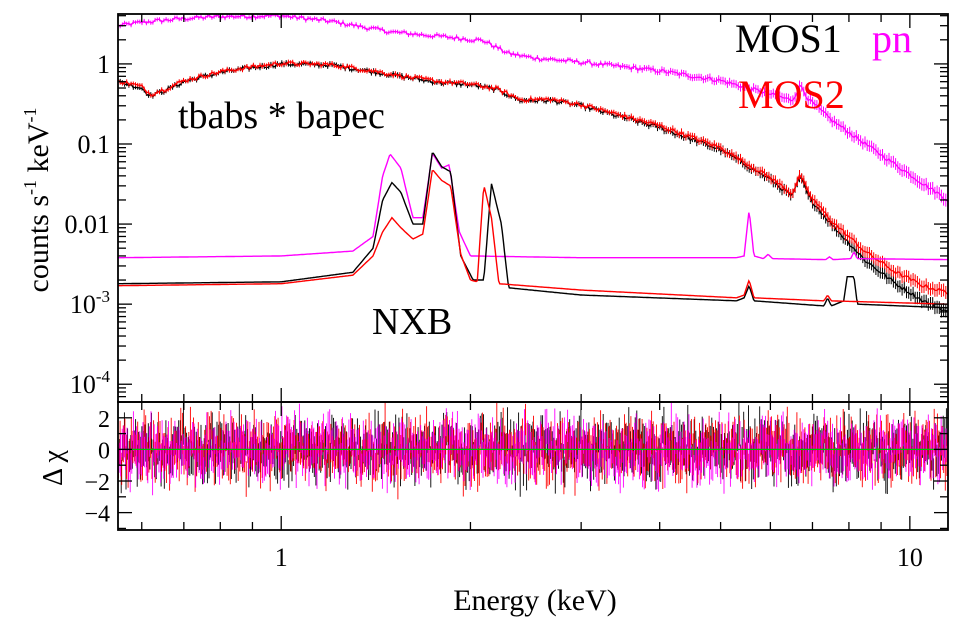 Image resolution: width=955 pixels, height=618 pixels. I want to click on residual-tick-label: 0, so click(104, 451).